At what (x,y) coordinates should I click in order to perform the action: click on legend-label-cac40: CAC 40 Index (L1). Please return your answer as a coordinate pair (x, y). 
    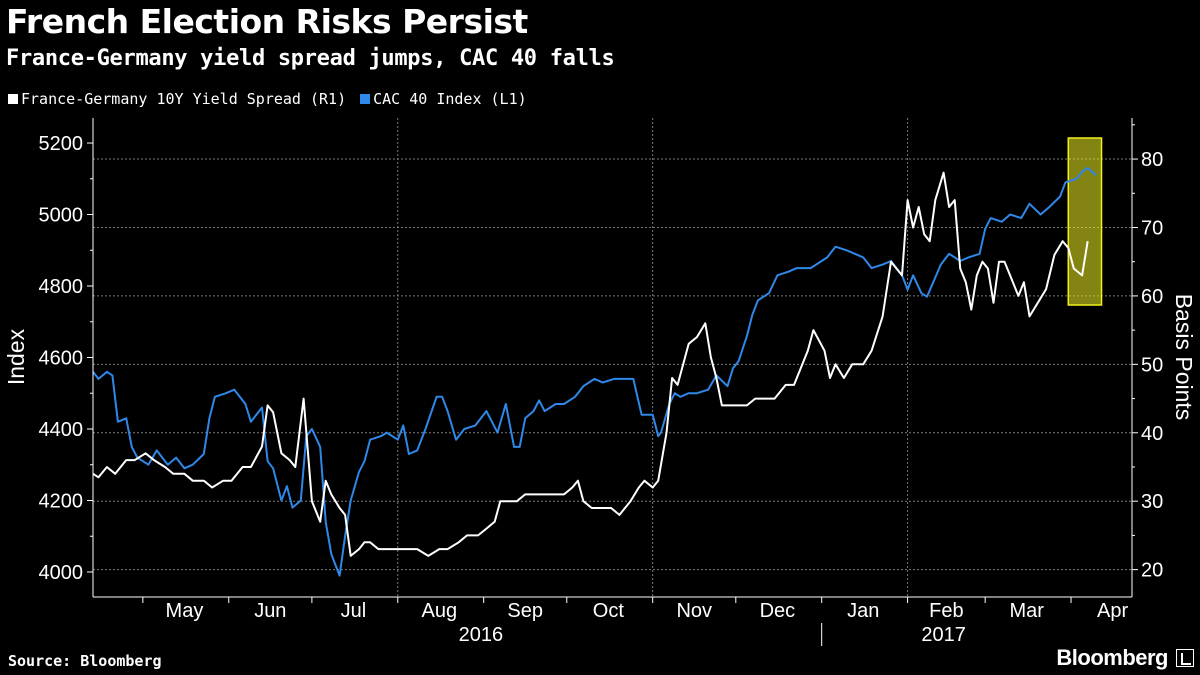
    Looking at the image, I should click on (450, 99).